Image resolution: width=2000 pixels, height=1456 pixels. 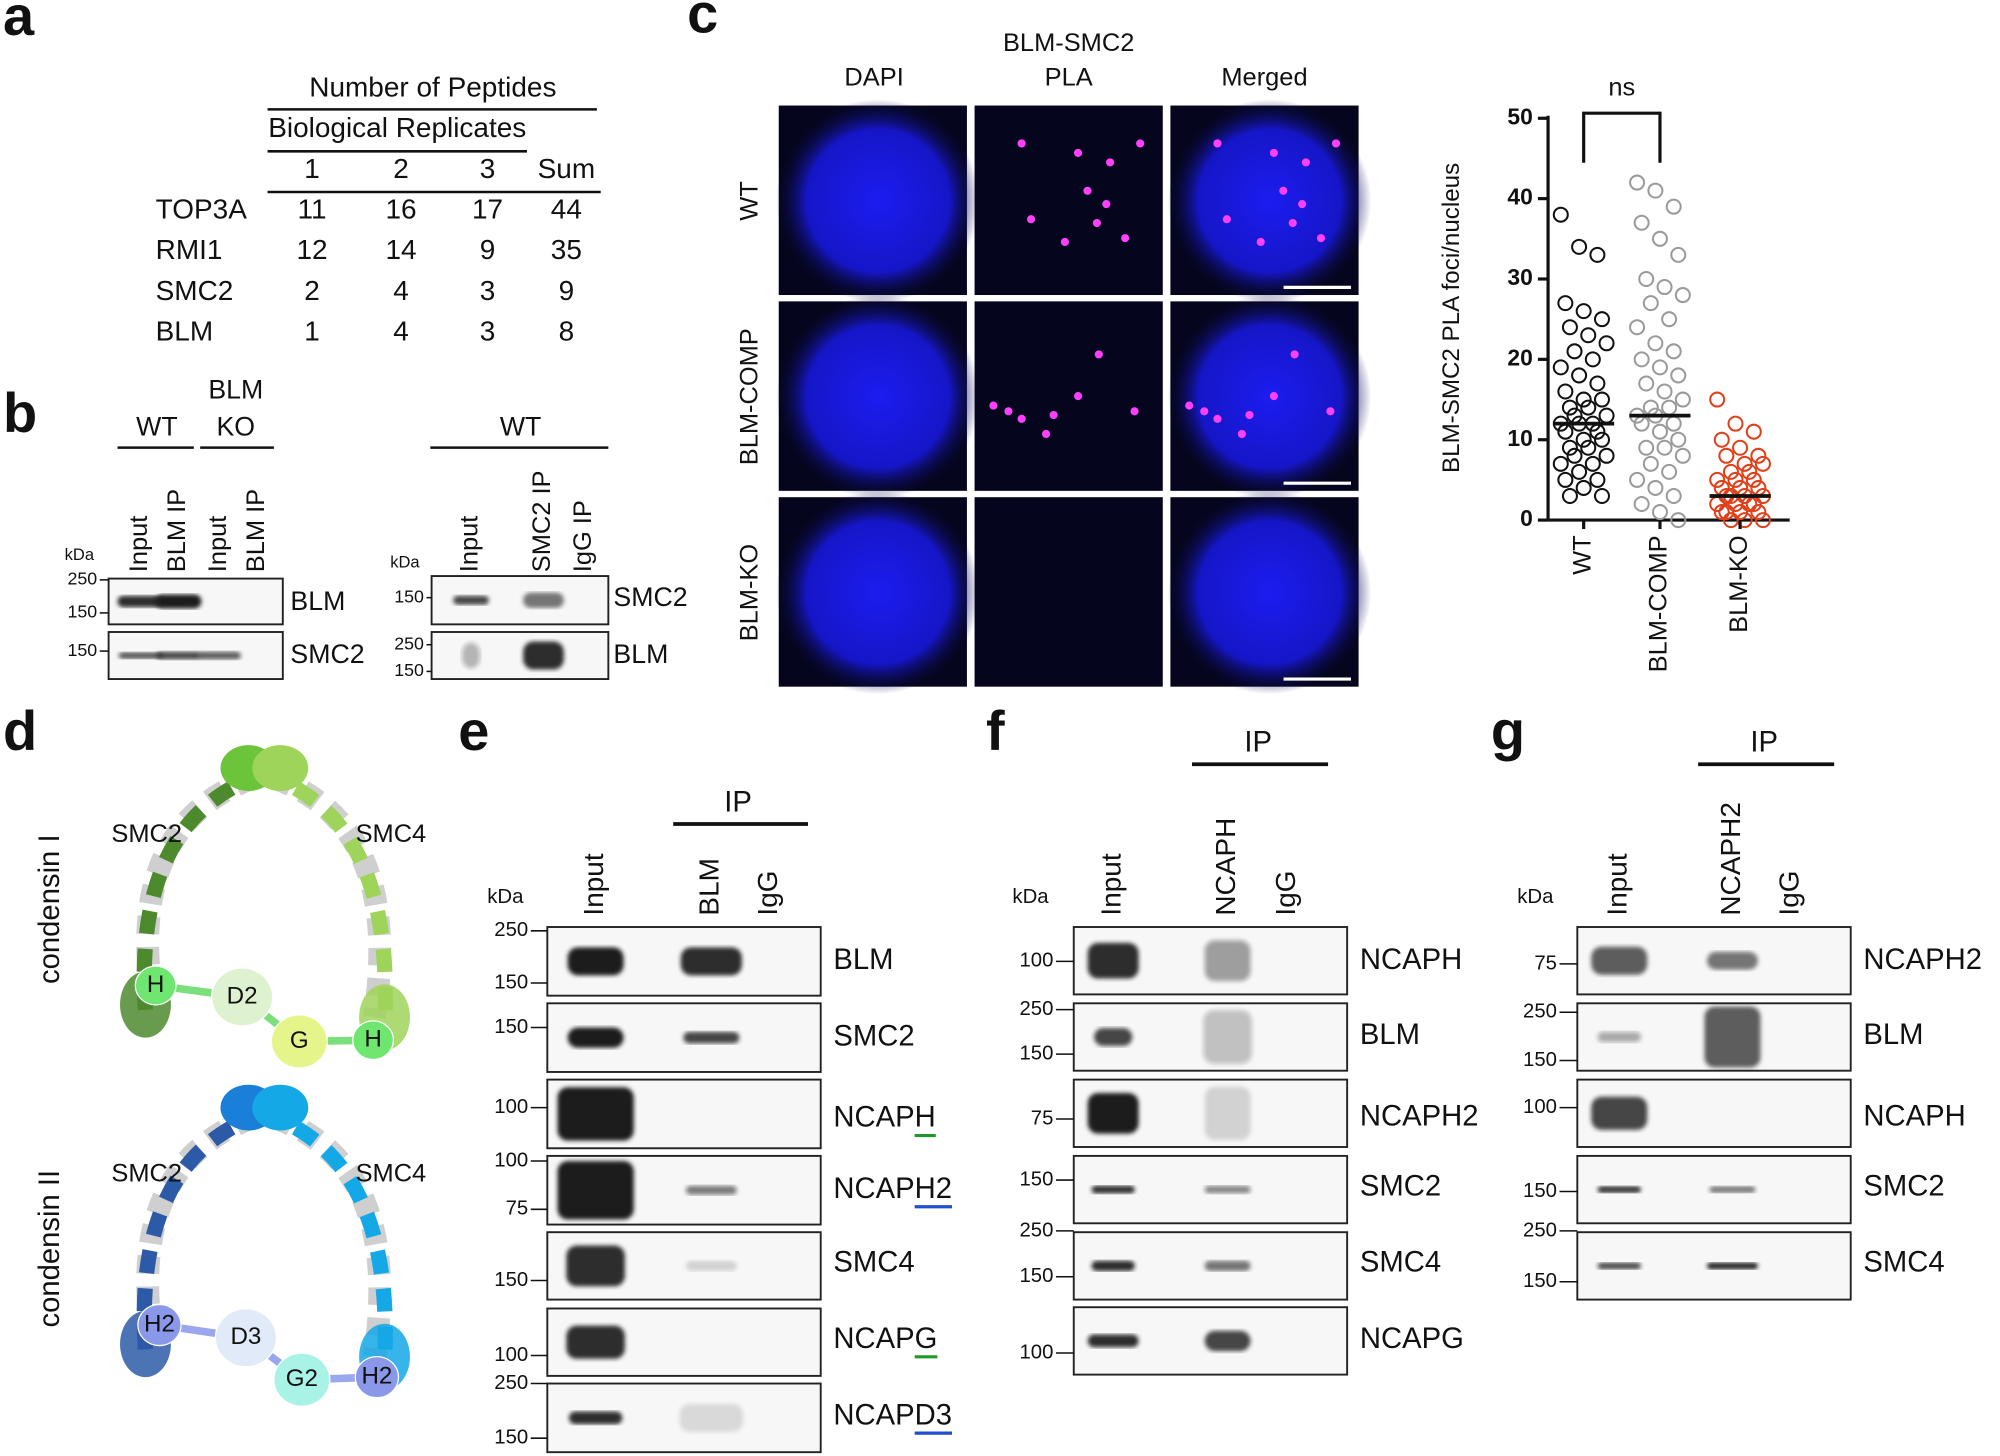 What do you see at coordinates (926, 1339) in the screenshot?
I see `protein-label-suffix: G` at bounding box center [926, 1339].